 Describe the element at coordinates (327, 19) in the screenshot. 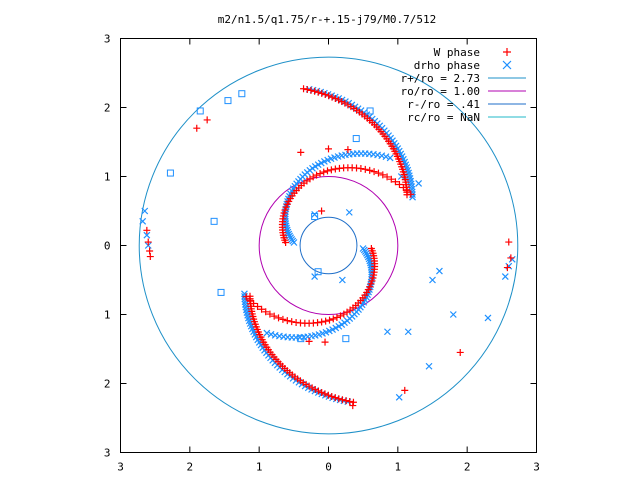

I see `chart-title: m2/n1.5/q1.75/r-+.15-j79/M0.7/512` at that location.